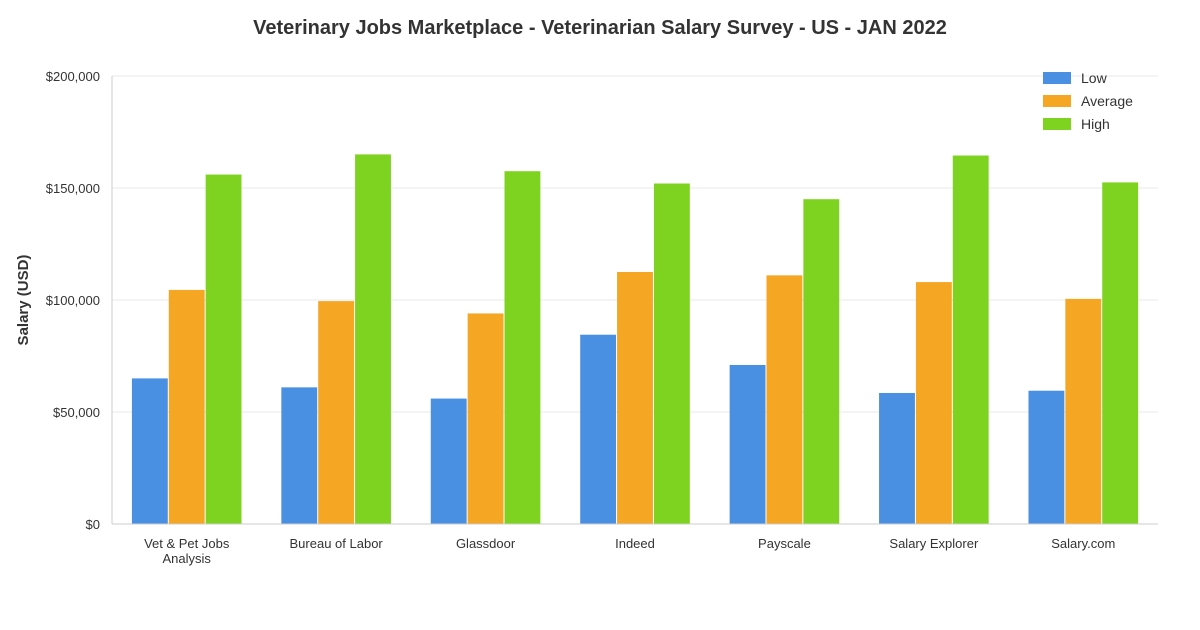  Describe the element at coordinates (73, 76) in the screenshot. I see `y-tick-label: $200,000` at that location.